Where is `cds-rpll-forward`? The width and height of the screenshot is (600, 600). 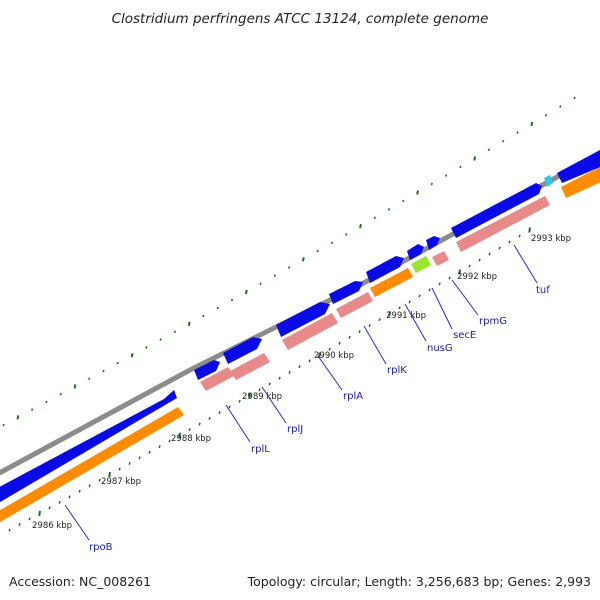
cds-rpll-forward is located at coordinates (207, 370).